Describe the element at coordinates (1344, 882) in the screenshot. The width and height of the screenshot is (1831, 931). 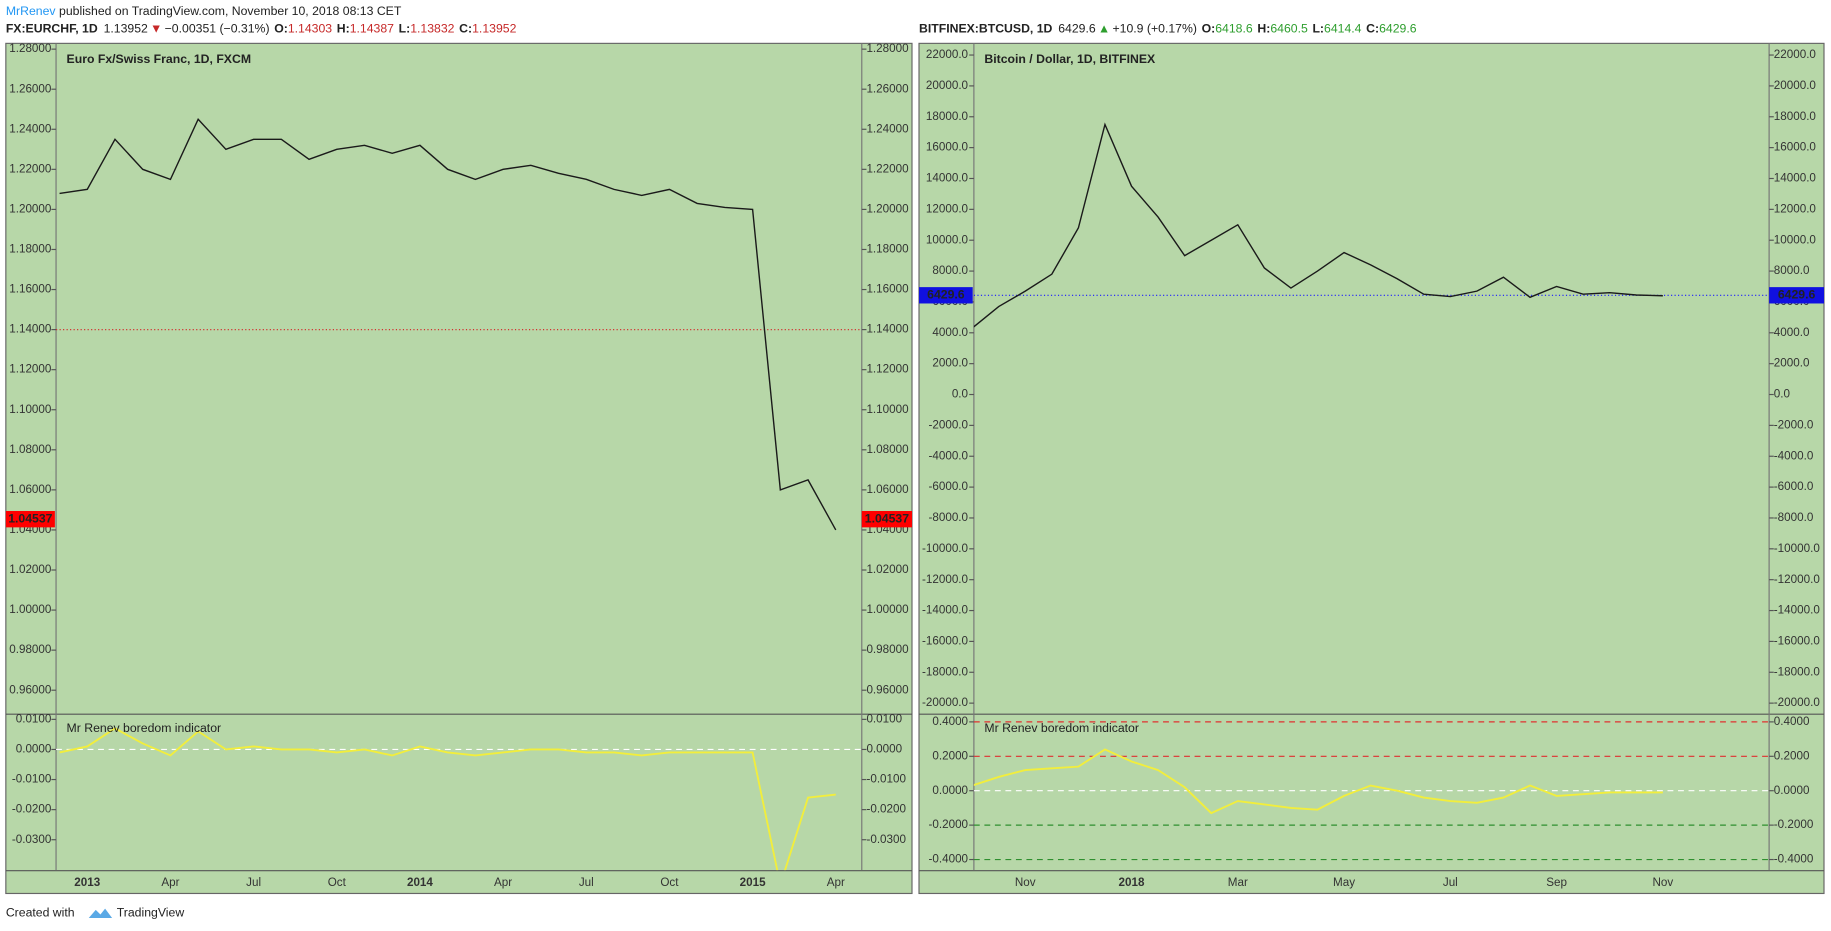
I see `x-tick-label: May` at that location.